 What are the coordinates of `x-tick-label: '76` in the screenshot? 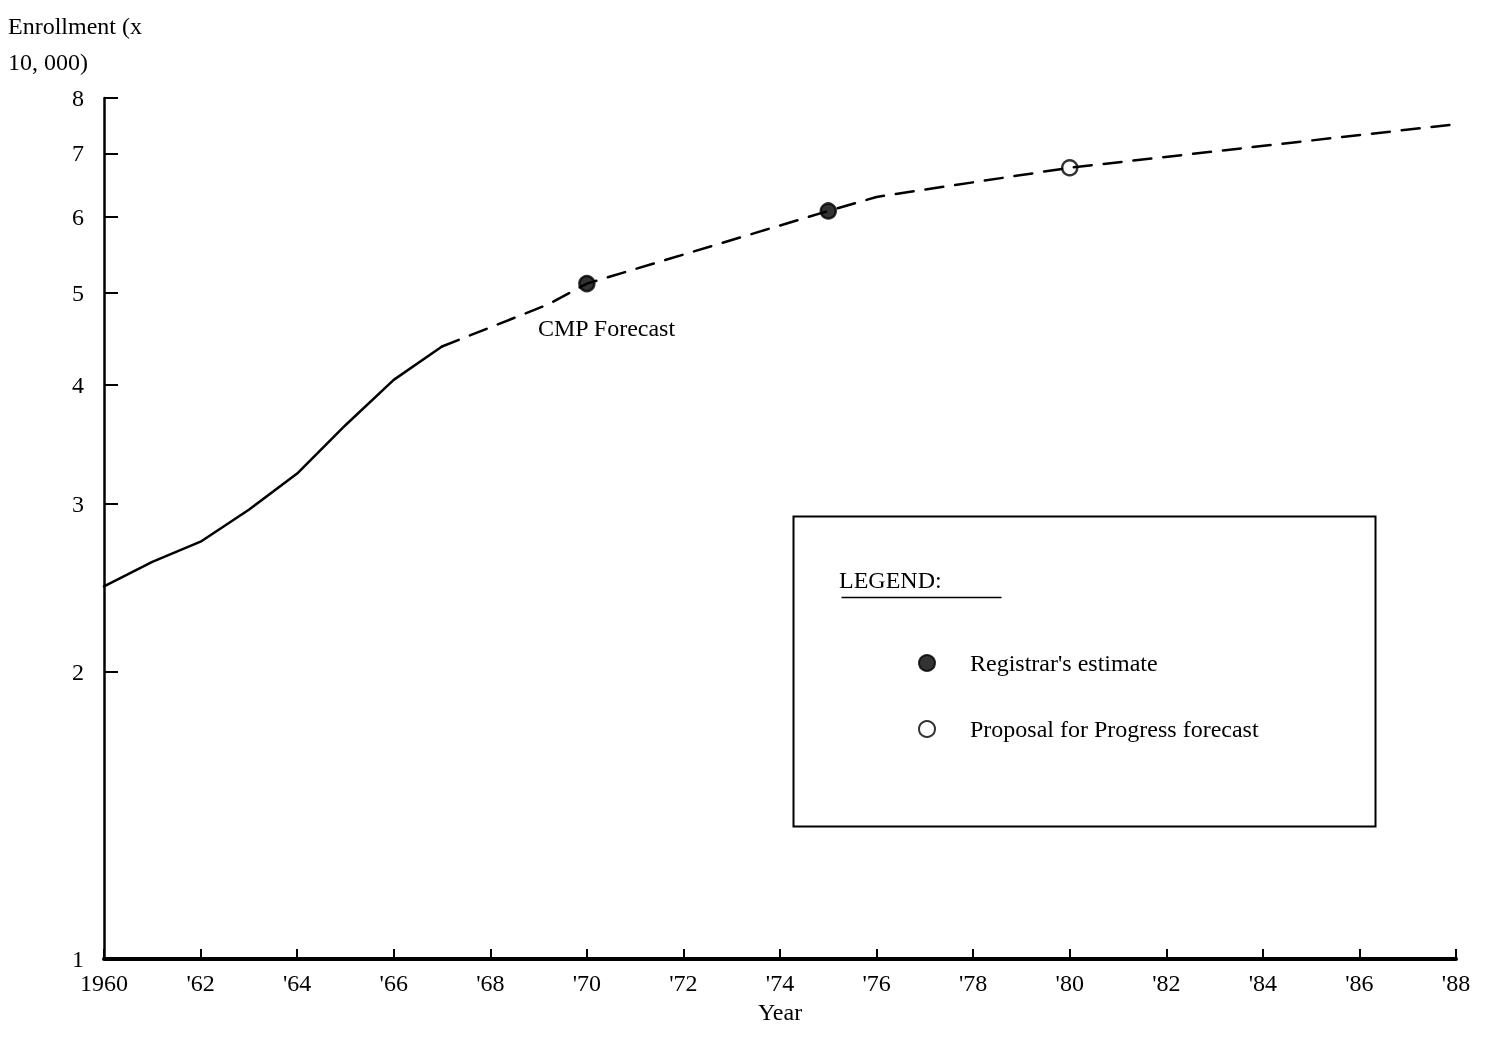 It's located at (876, 983).